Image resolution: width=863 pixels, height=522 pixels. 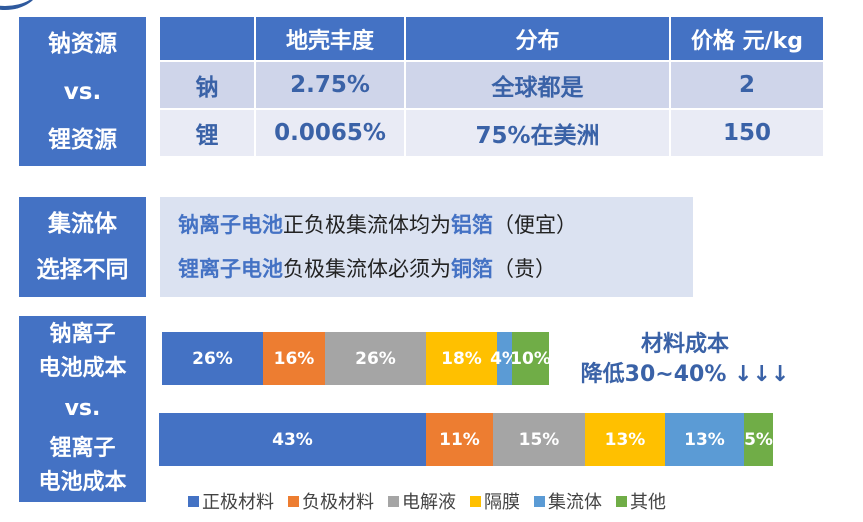 I want to click on header-cell: 价格 元/kg, so click(x=747, y=39).